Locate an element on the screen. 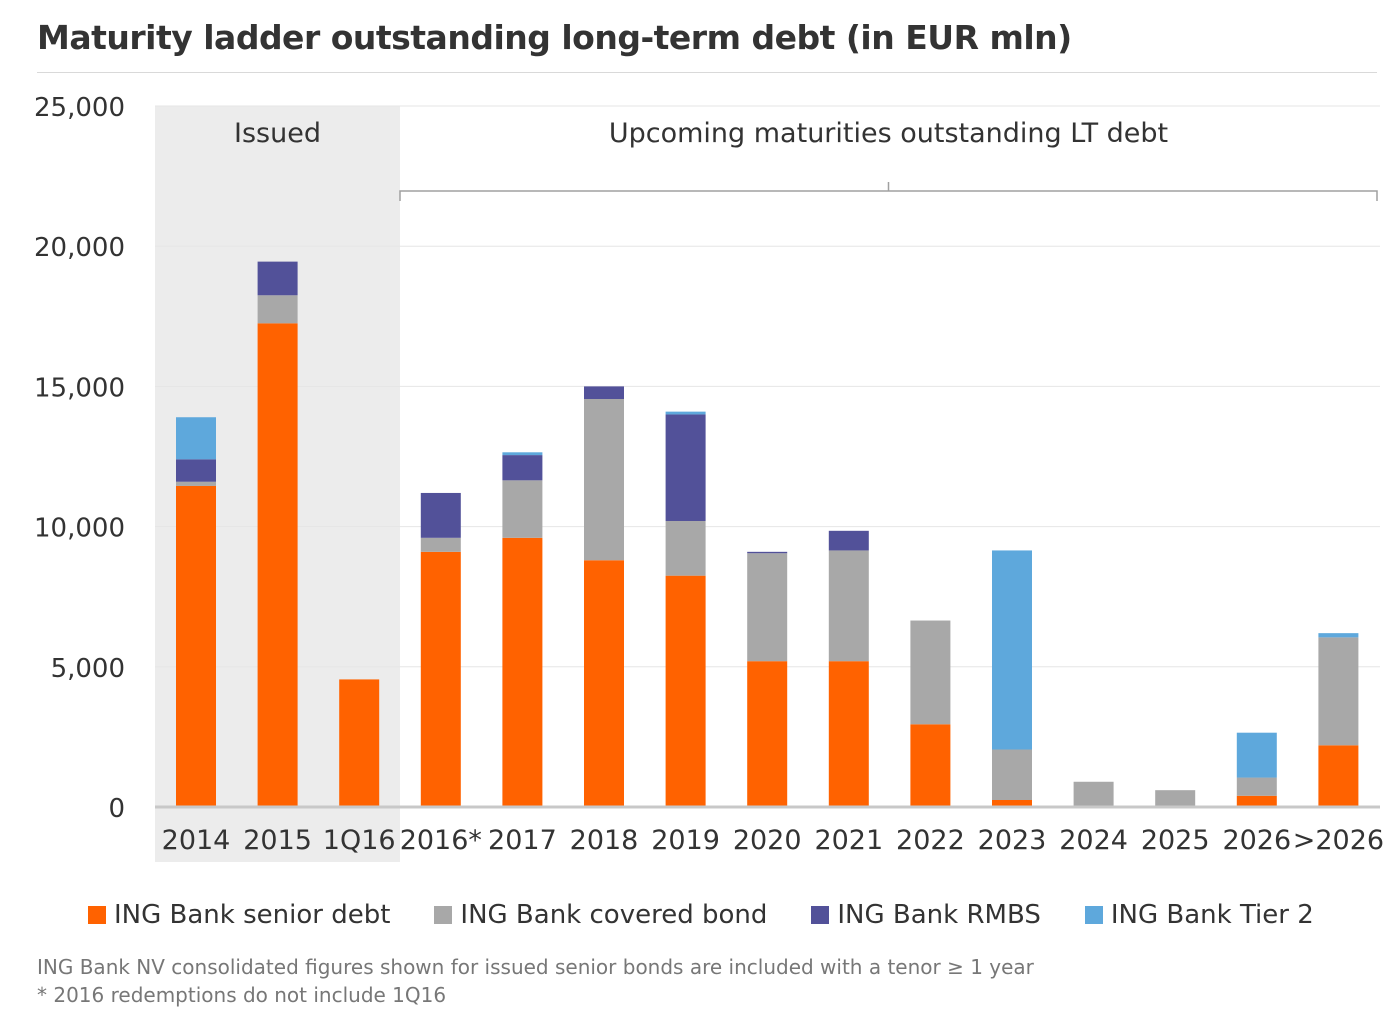  x-tick-label: 2020 is located at coordinates (767, 840).